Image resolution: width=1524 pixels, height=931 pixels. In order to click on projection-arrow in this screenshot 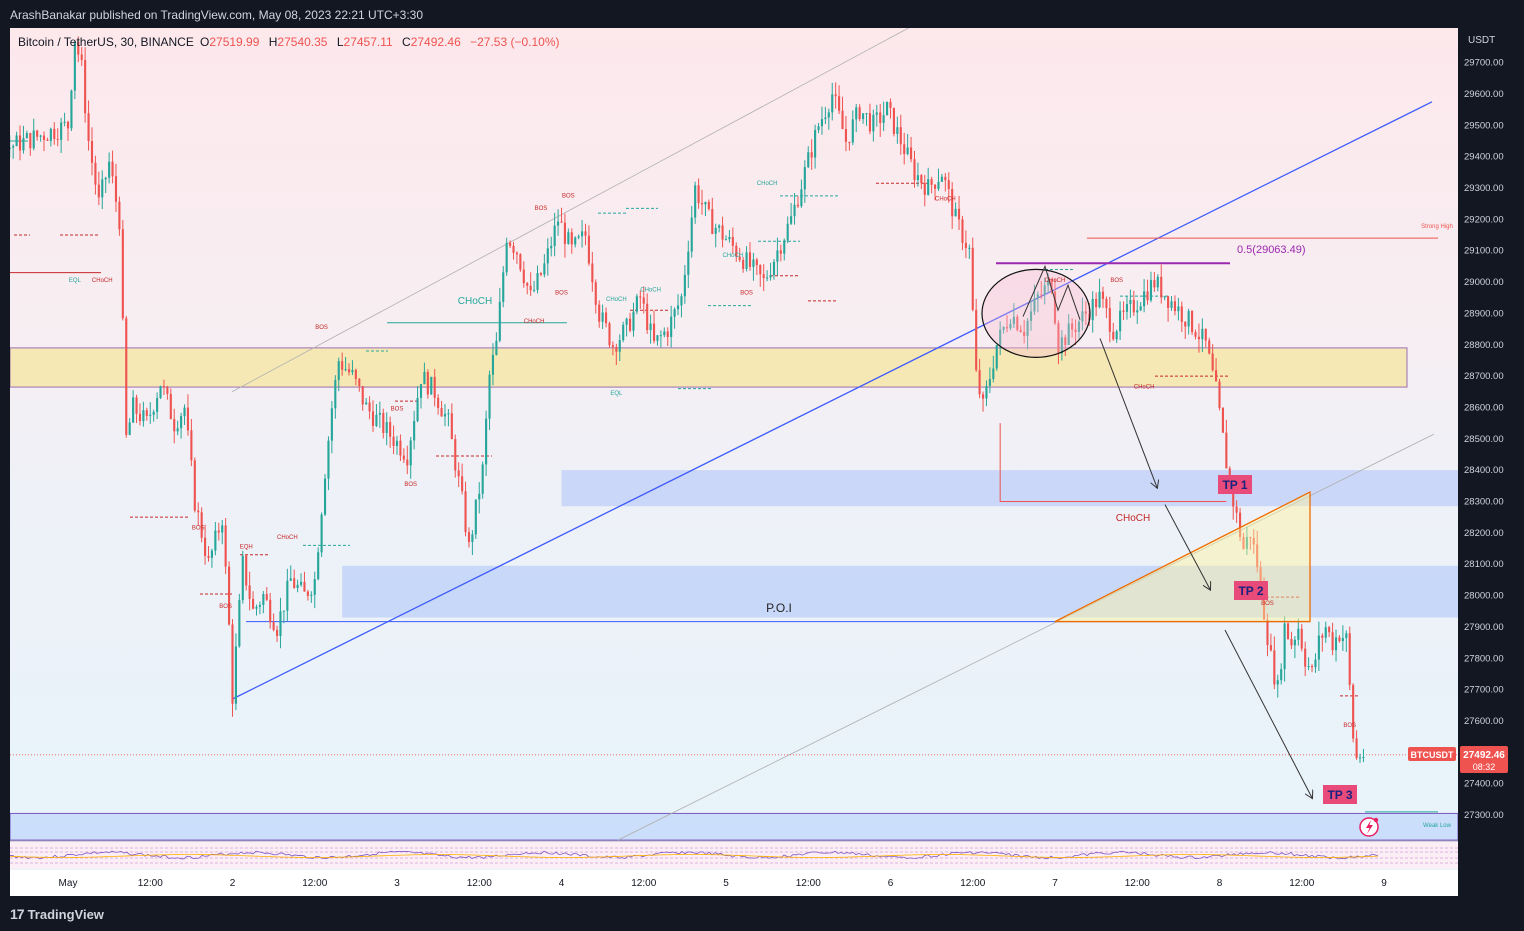, I will do `click(1268, 713)`.